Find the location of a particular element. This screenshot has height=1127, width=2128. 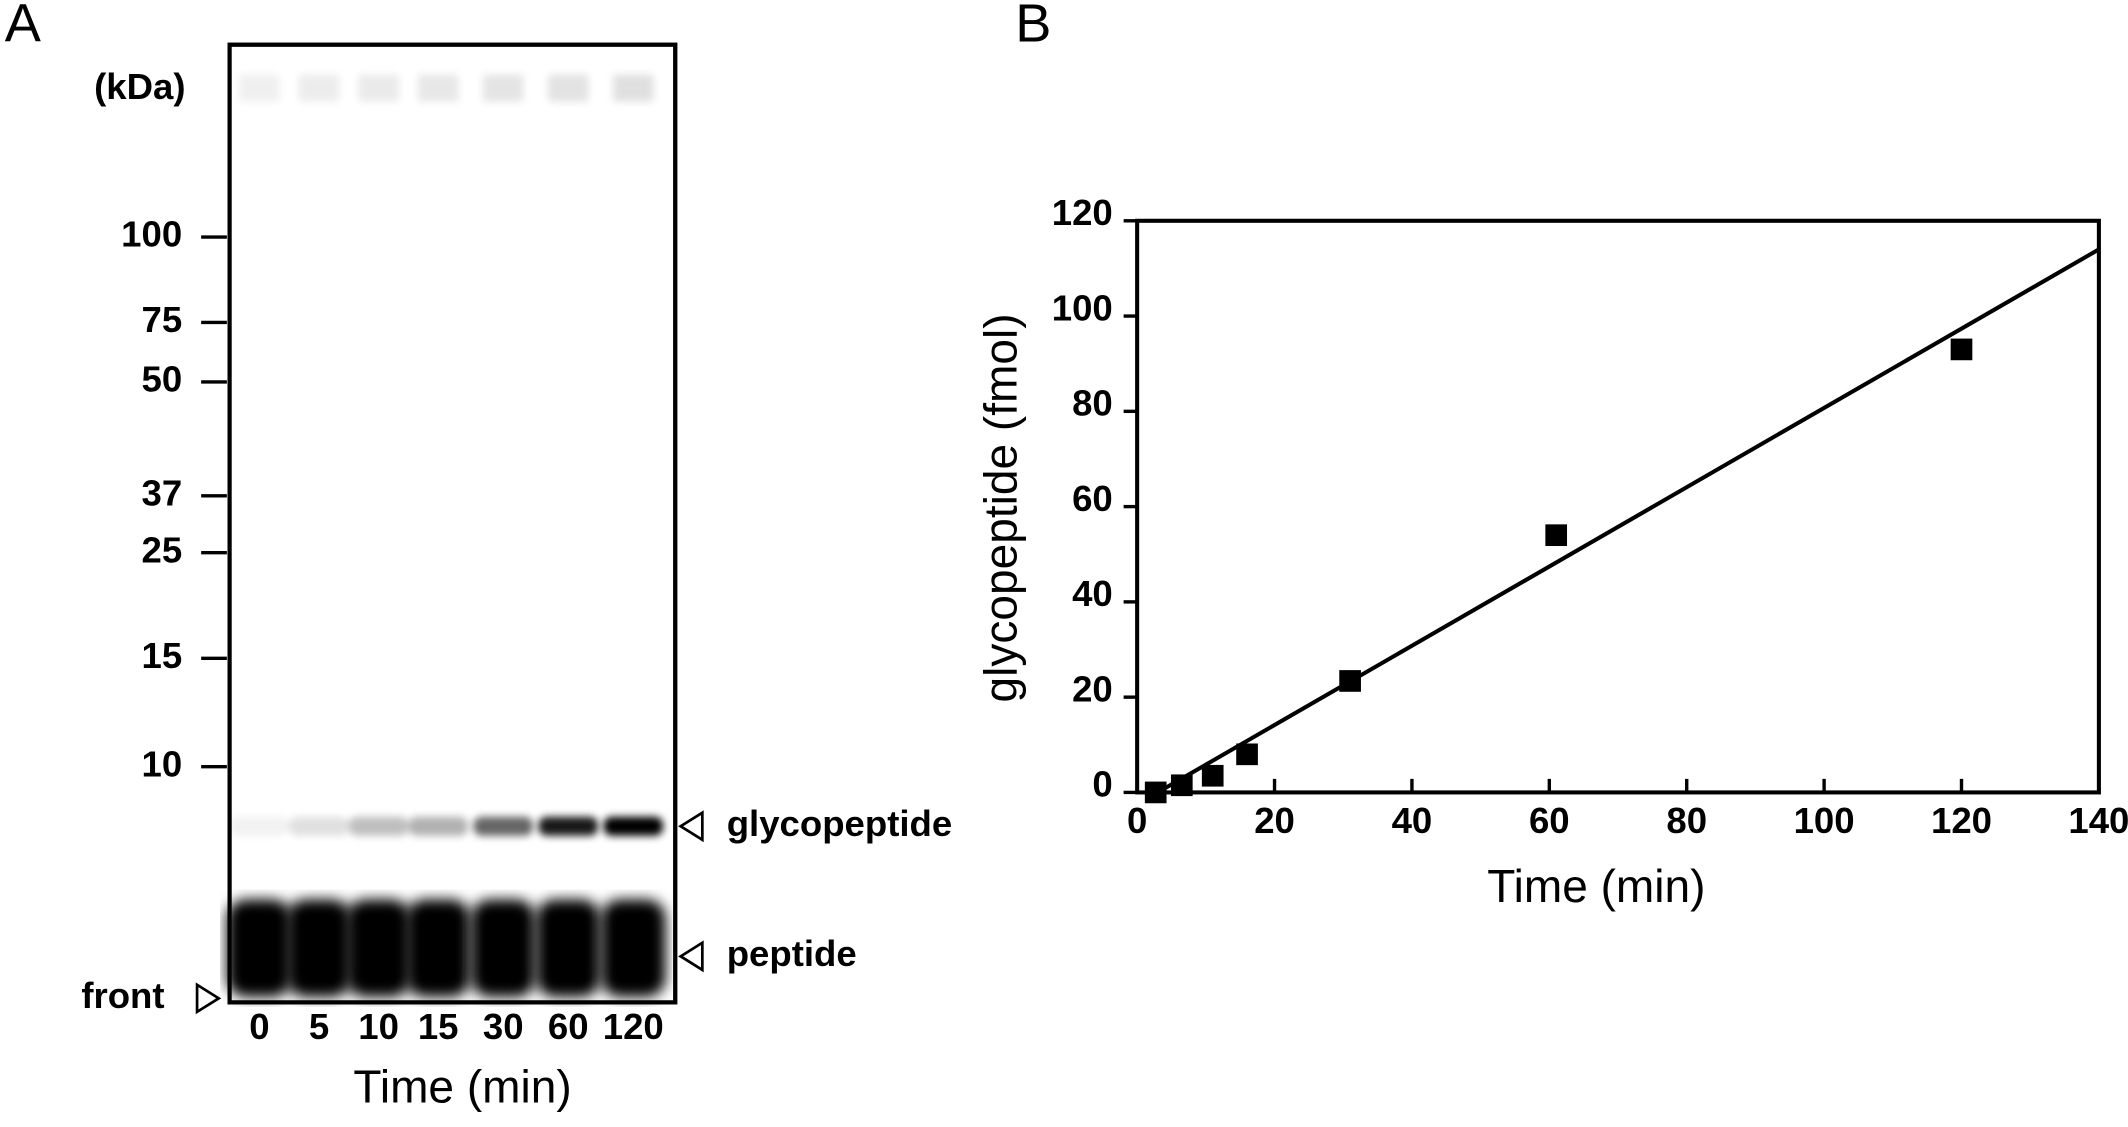

x-tick-label: 100 is located at coordinates (1824, 820).